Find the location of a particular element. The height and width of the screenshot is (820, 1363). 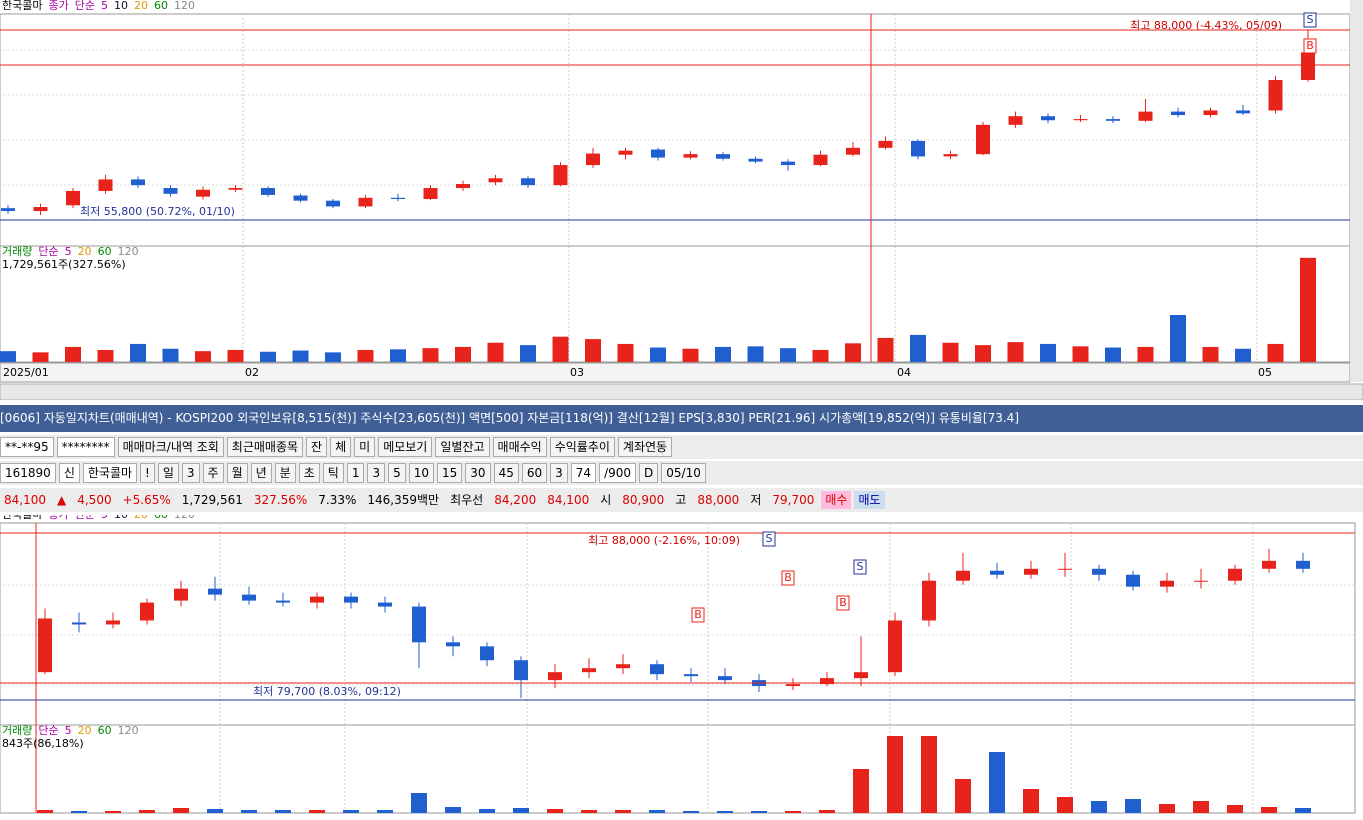

h-scrollbar is located at coordinates (681, 391).